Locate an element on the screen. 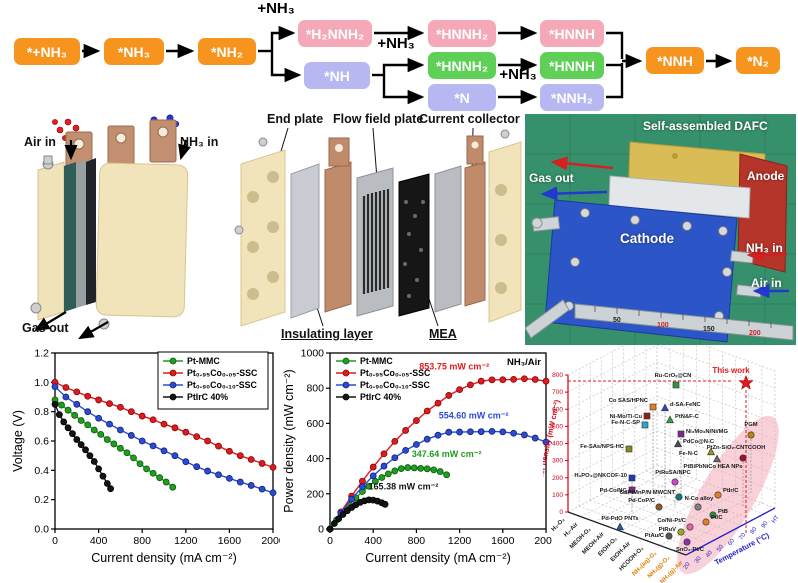  svg-text: 700 is located at coordinates (557, 392).